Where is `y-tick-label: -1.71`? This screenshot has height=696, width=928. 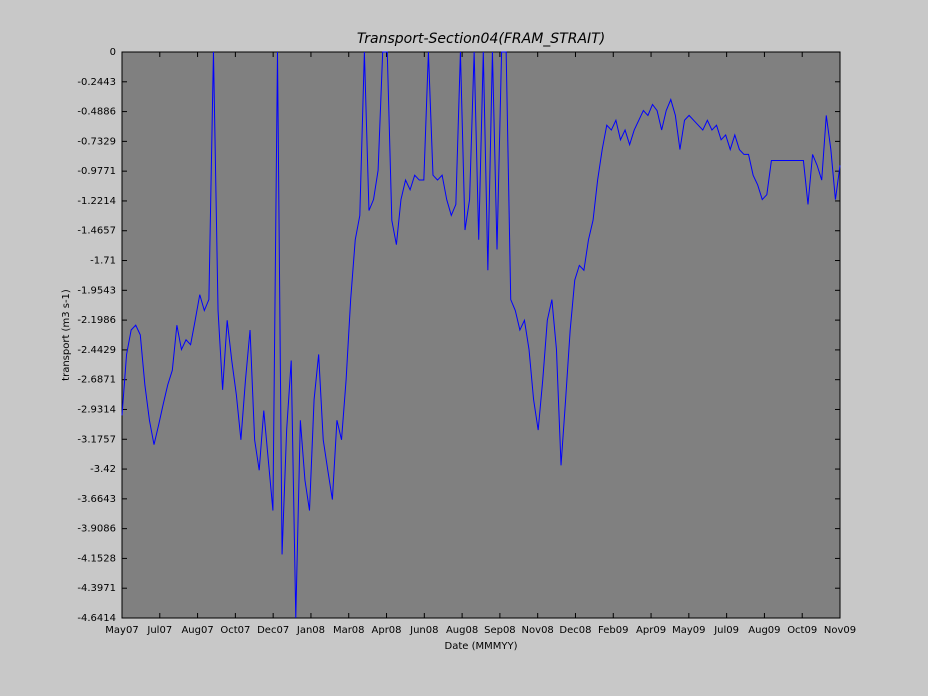
y-tick-label: -1.71 is located at coordinates (103, 261).